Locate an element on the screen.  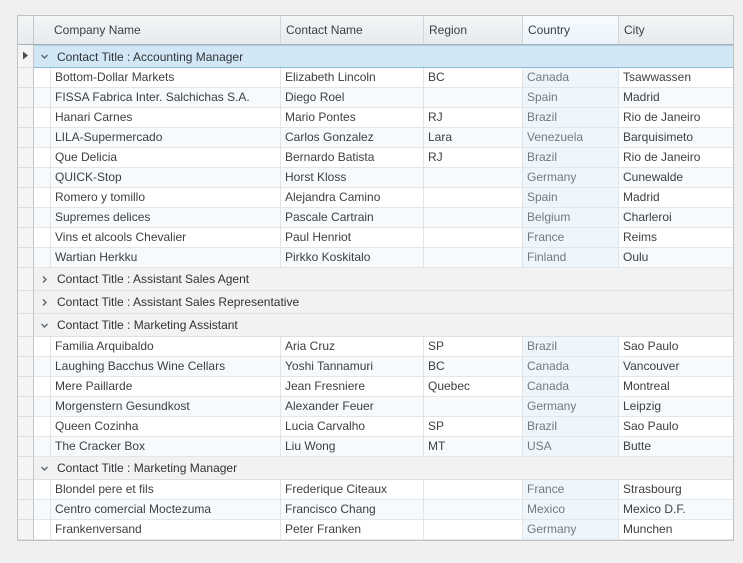
cell-company: Frankenversand is located at coordinates (166, 530).